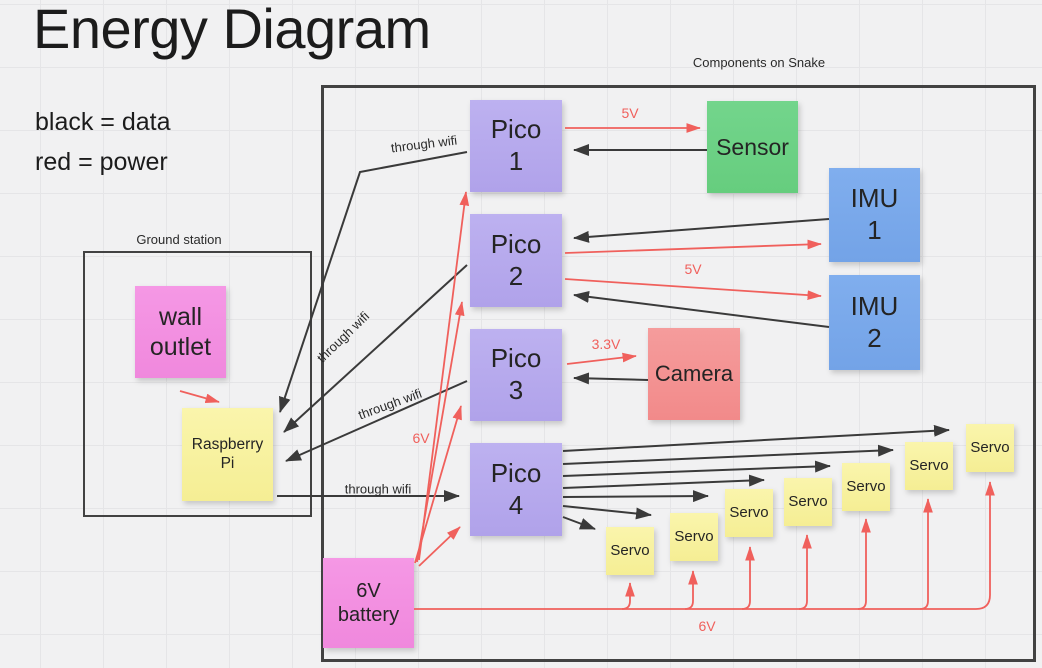 This screenshot has width=1042, height=668. What do you see at coordinates (232, 30) in the screenshot?
I see `page-title: Energy Diagram` at bounding box center [232, 30].